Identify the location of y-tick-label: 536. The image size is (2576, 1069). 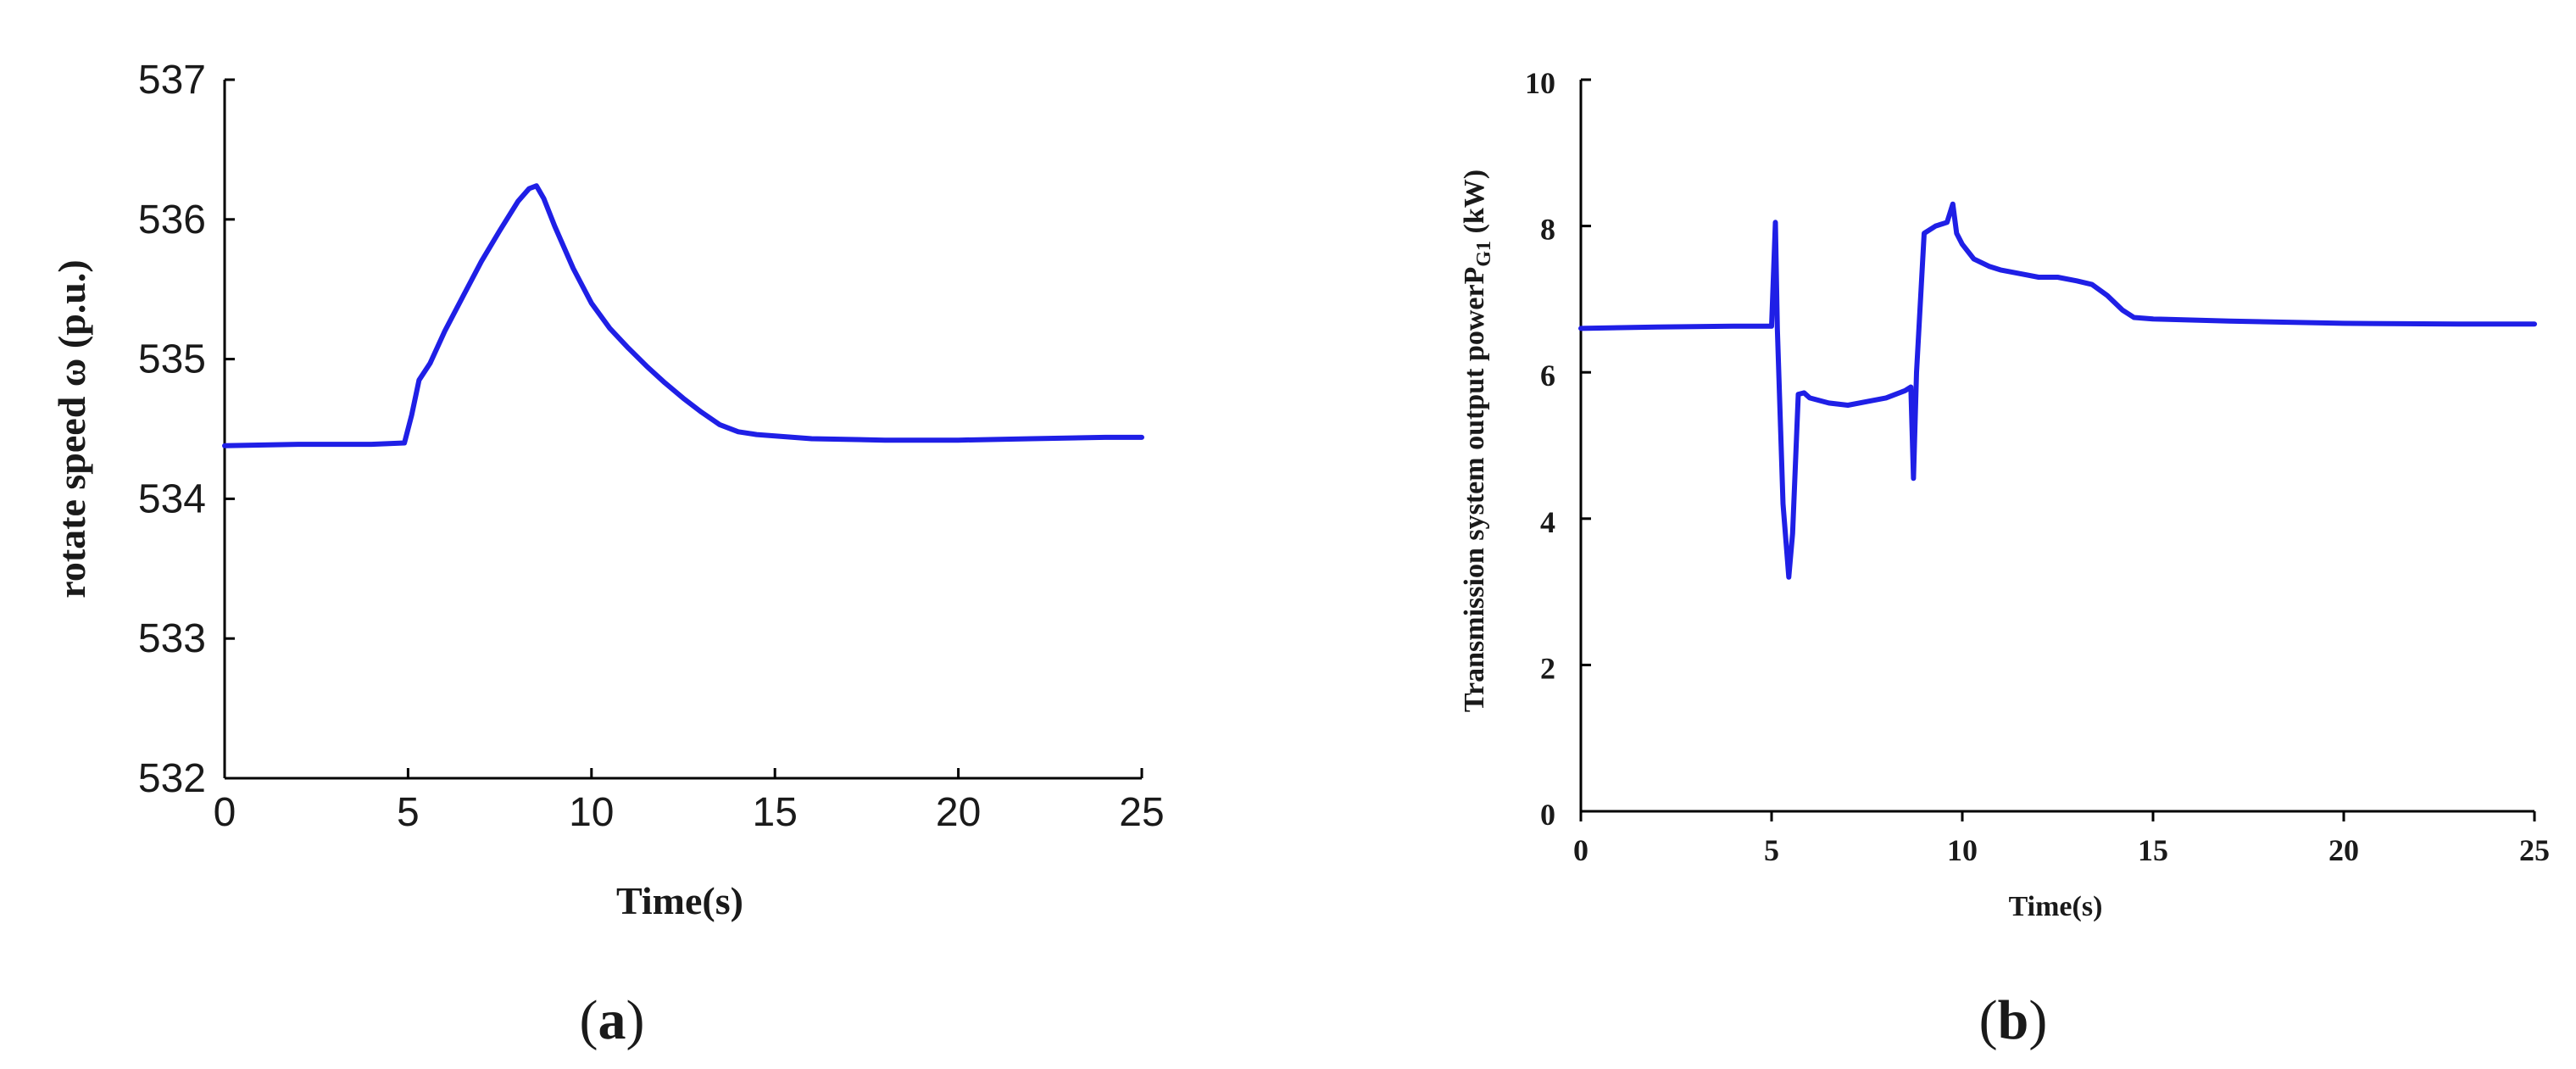
(172, 220).